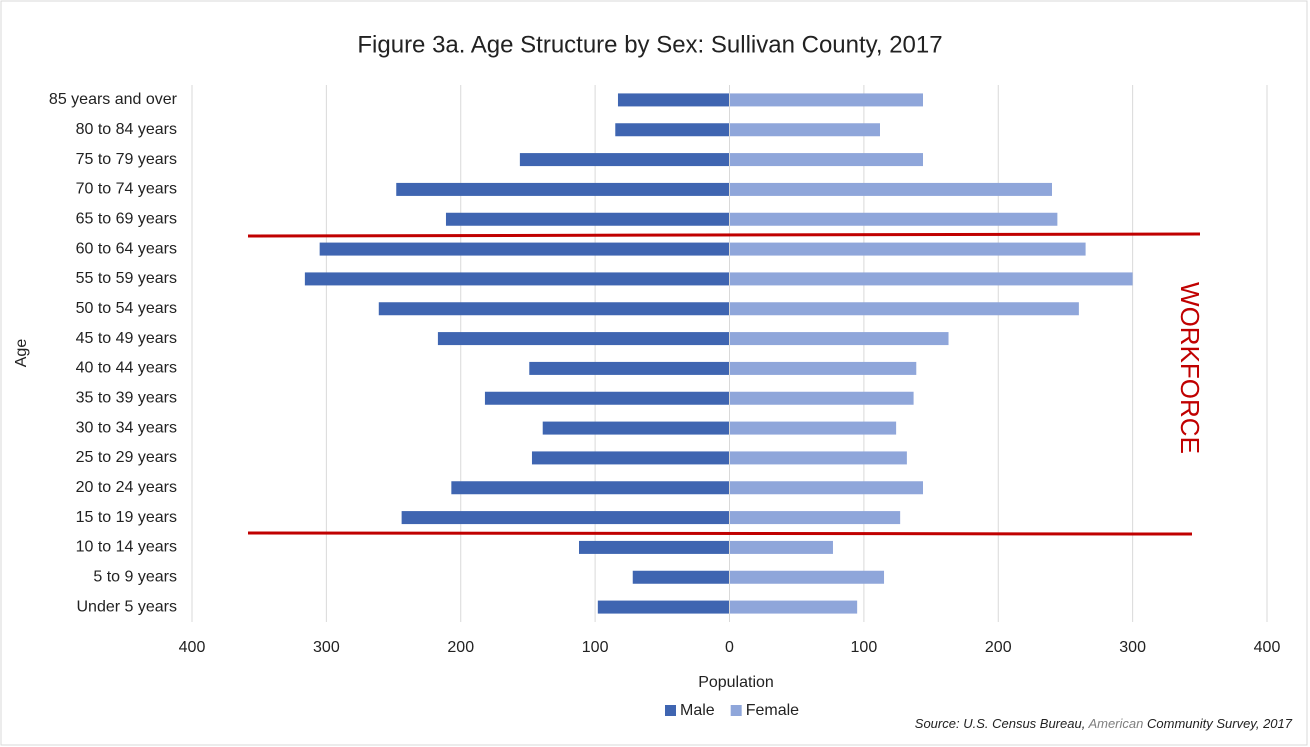  I want to click on legend: Male Female, so click(732, 710).